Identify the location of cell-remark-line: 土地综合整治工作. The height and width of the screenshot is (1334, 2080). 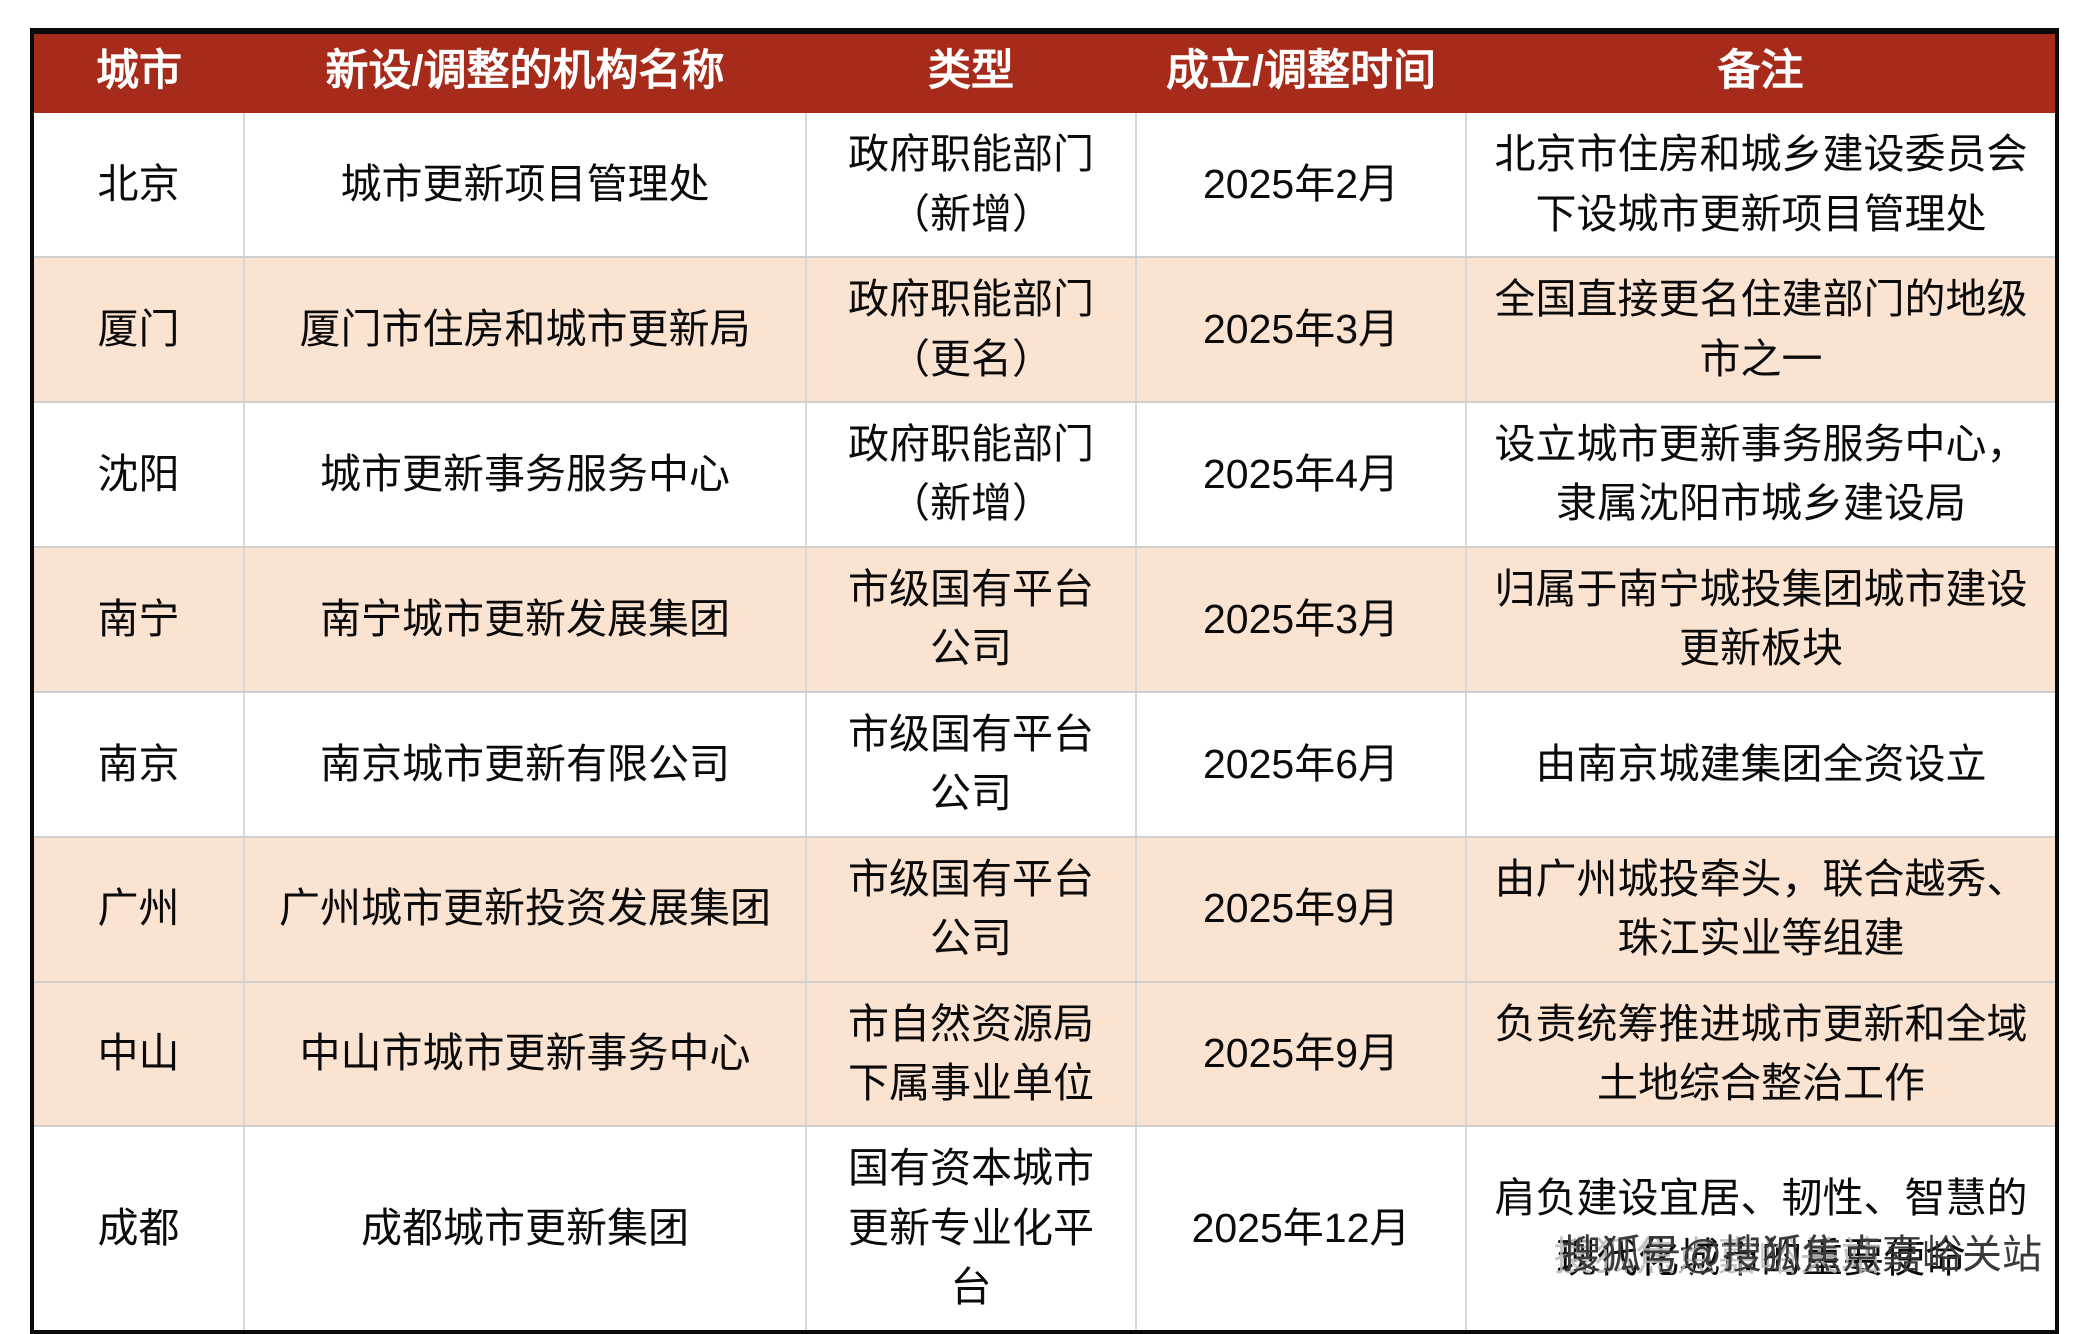
(1761, 1082).